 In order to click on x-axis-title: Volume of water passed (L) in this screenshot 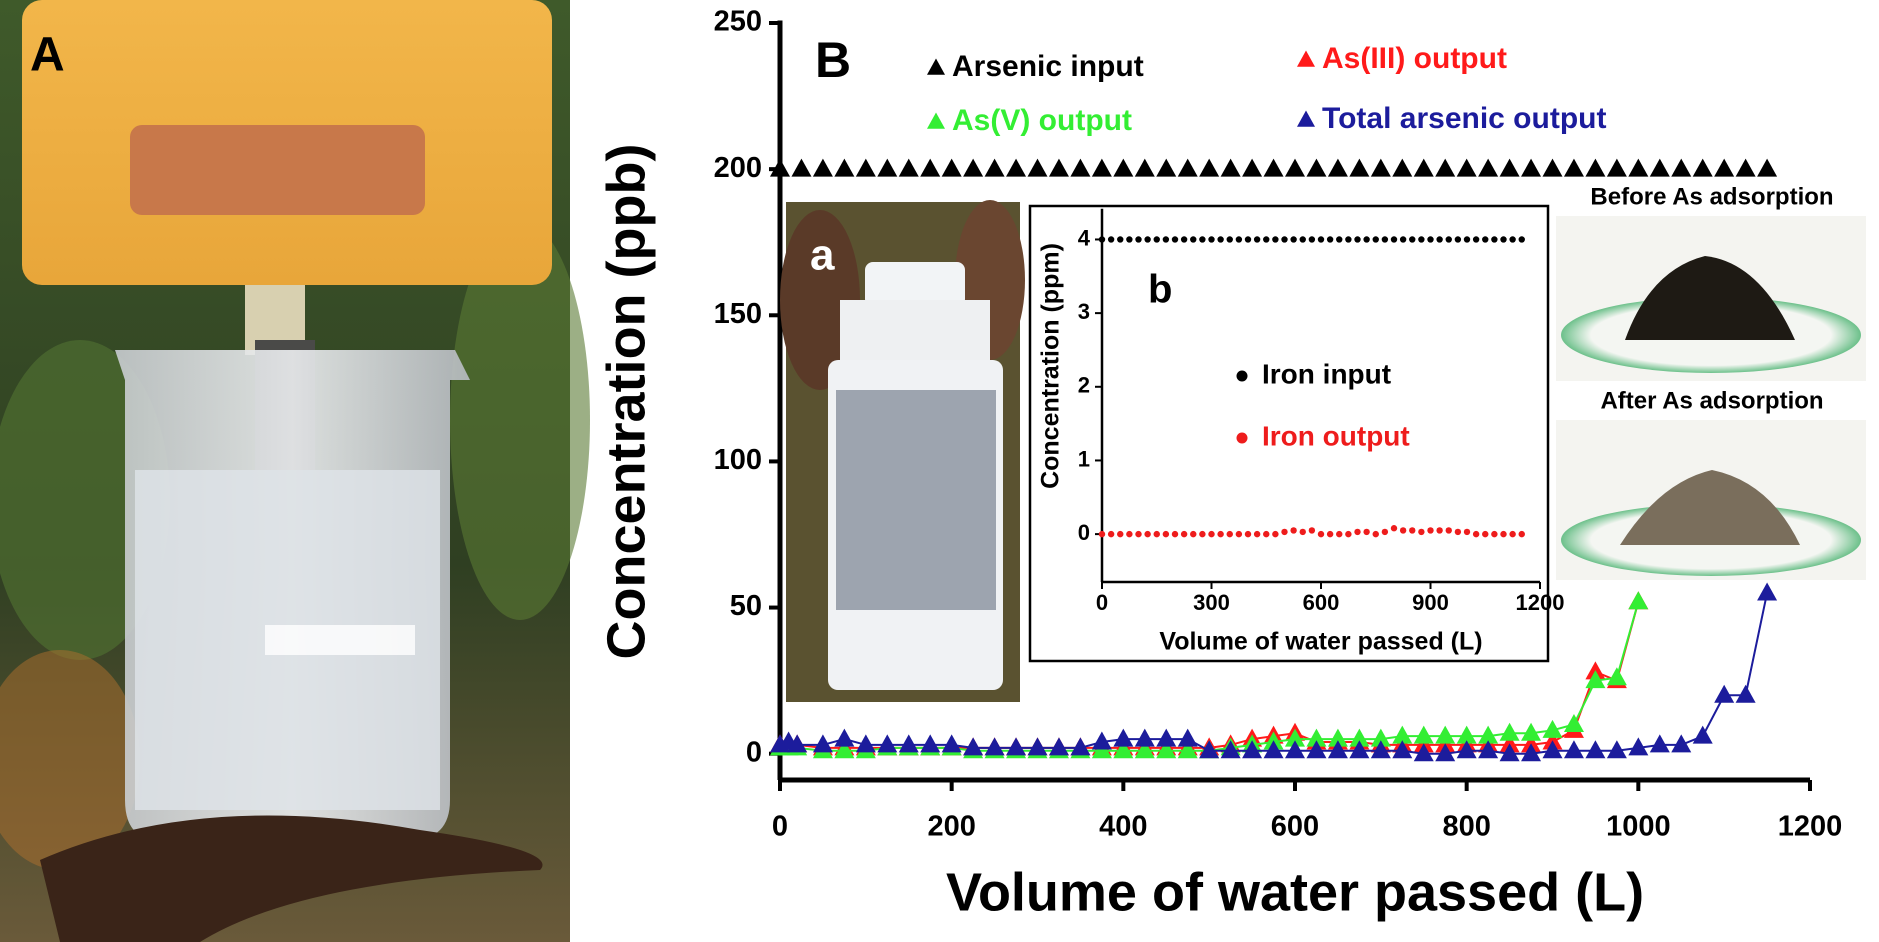, I will do `click(1320, 642)`.